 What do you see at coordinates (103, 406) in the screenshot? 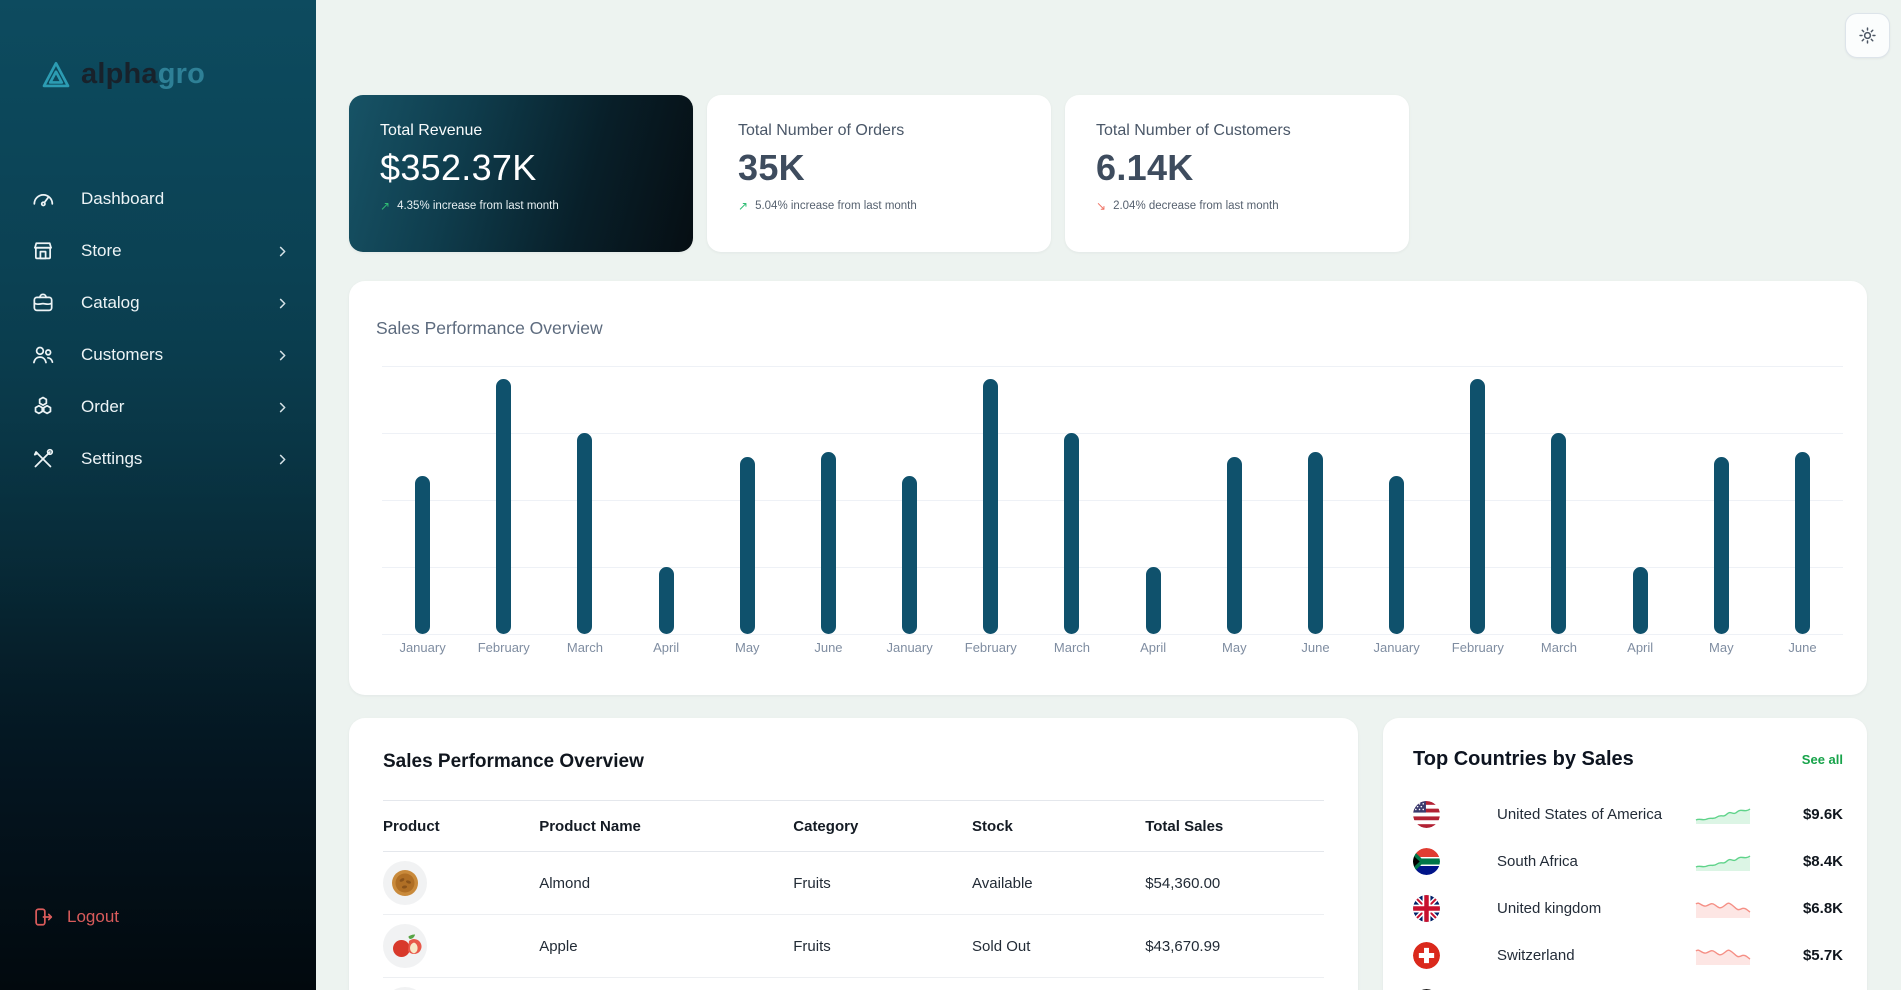
I see `sidebar-item-label: Order` at bounding box center [103, 406].